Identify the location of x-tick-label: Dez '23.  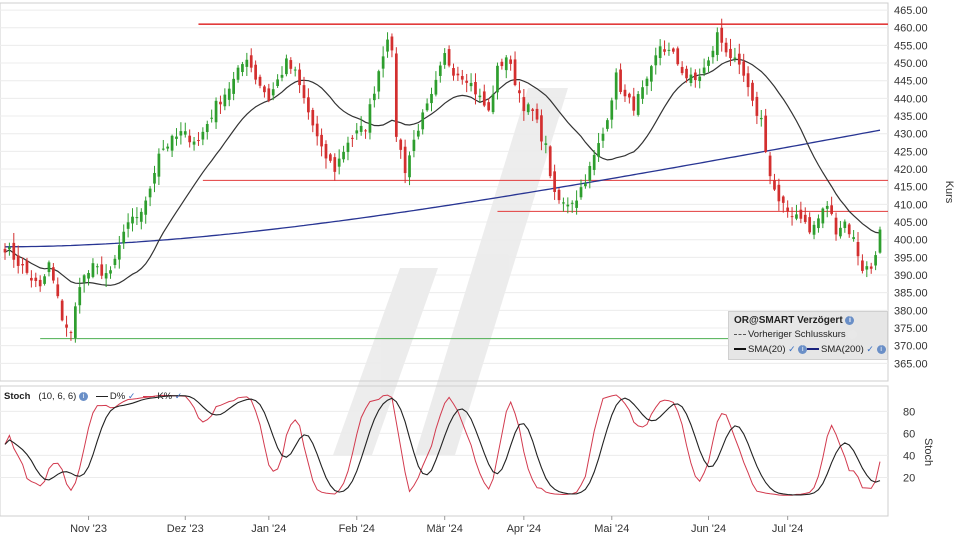
(185, 529).